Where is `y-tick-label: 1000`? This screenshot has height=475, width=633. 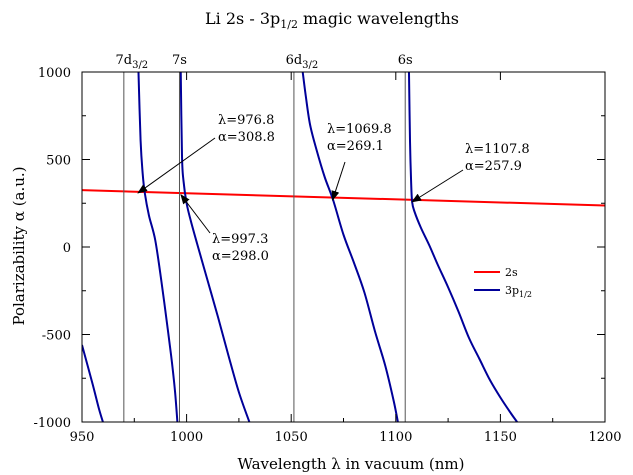 y-tick-label: 1000 is located at coordinates (54, 73).